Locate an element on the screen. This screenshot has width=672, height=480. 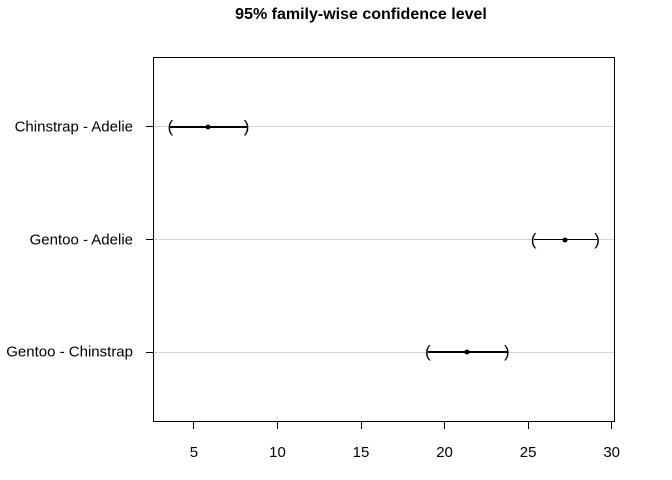
x-axis-tick-label: 5 is located at coordinates (194, 452).